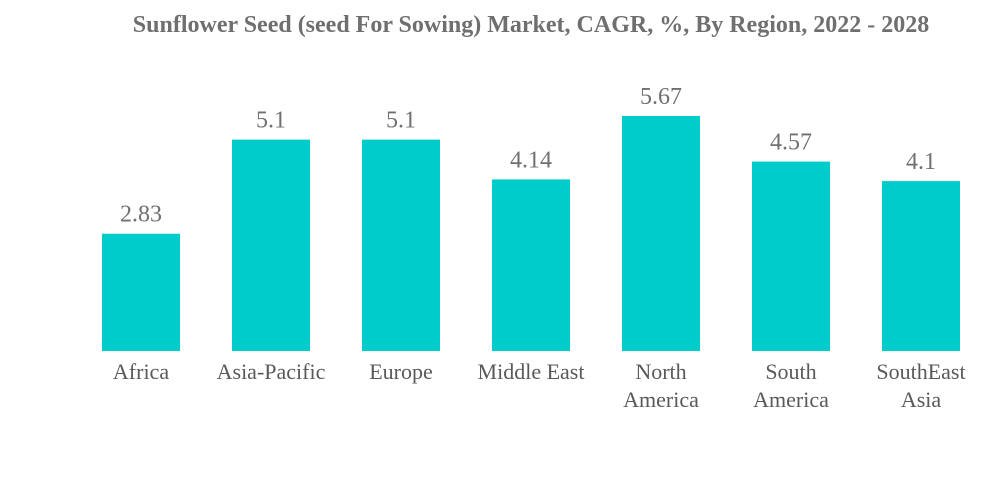  What do you see at coordinates (271, 121) in the screenshot?
I see `value-label-1: 5.1` at bounding box center [271, 121].